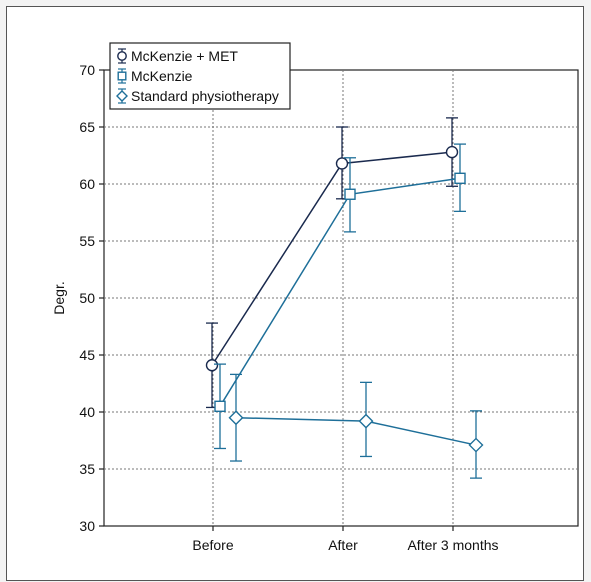 The height and width of the screenshot is (582, 591). I want to click on x-tick-label: After, so click(343, 545).